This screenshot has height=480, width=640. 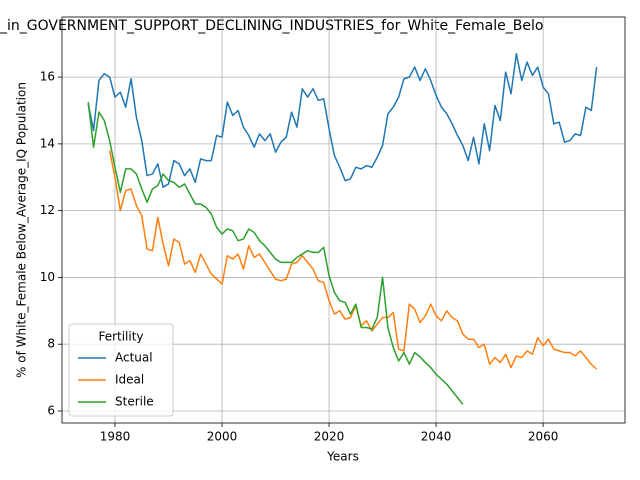 What do you see at coordinates (134, 402) in the screenshot?
I see `legend-label: Sterile` at bounding box center [134, 402].